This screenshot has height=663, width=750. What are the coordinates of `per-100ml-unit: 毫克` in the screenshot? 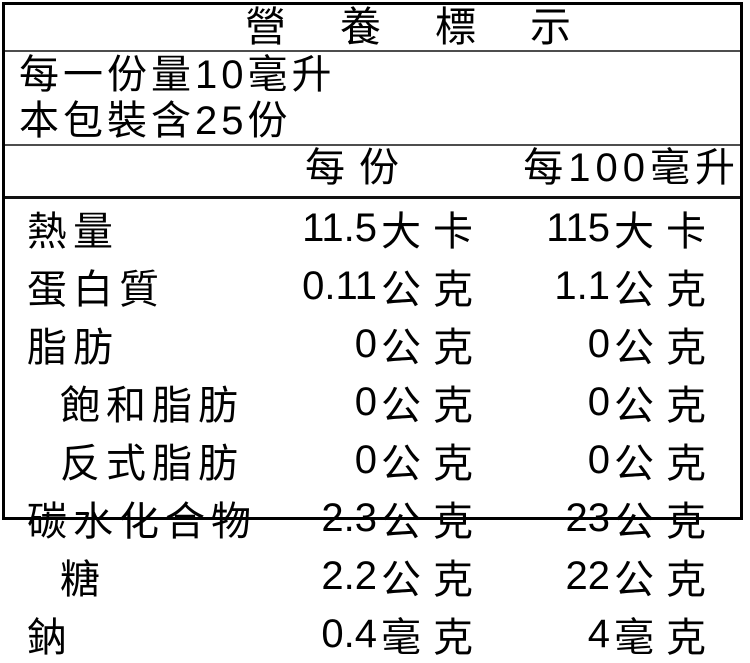 It's located at (666, 637).